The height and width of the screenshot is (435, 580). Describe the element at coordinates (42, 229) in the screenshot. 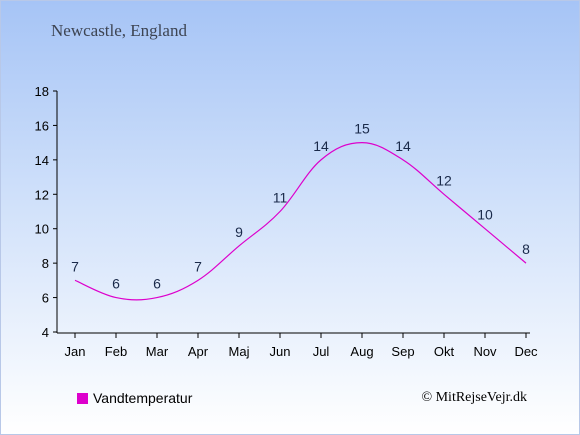

I see `y-tick-label-10: 10` at that location.